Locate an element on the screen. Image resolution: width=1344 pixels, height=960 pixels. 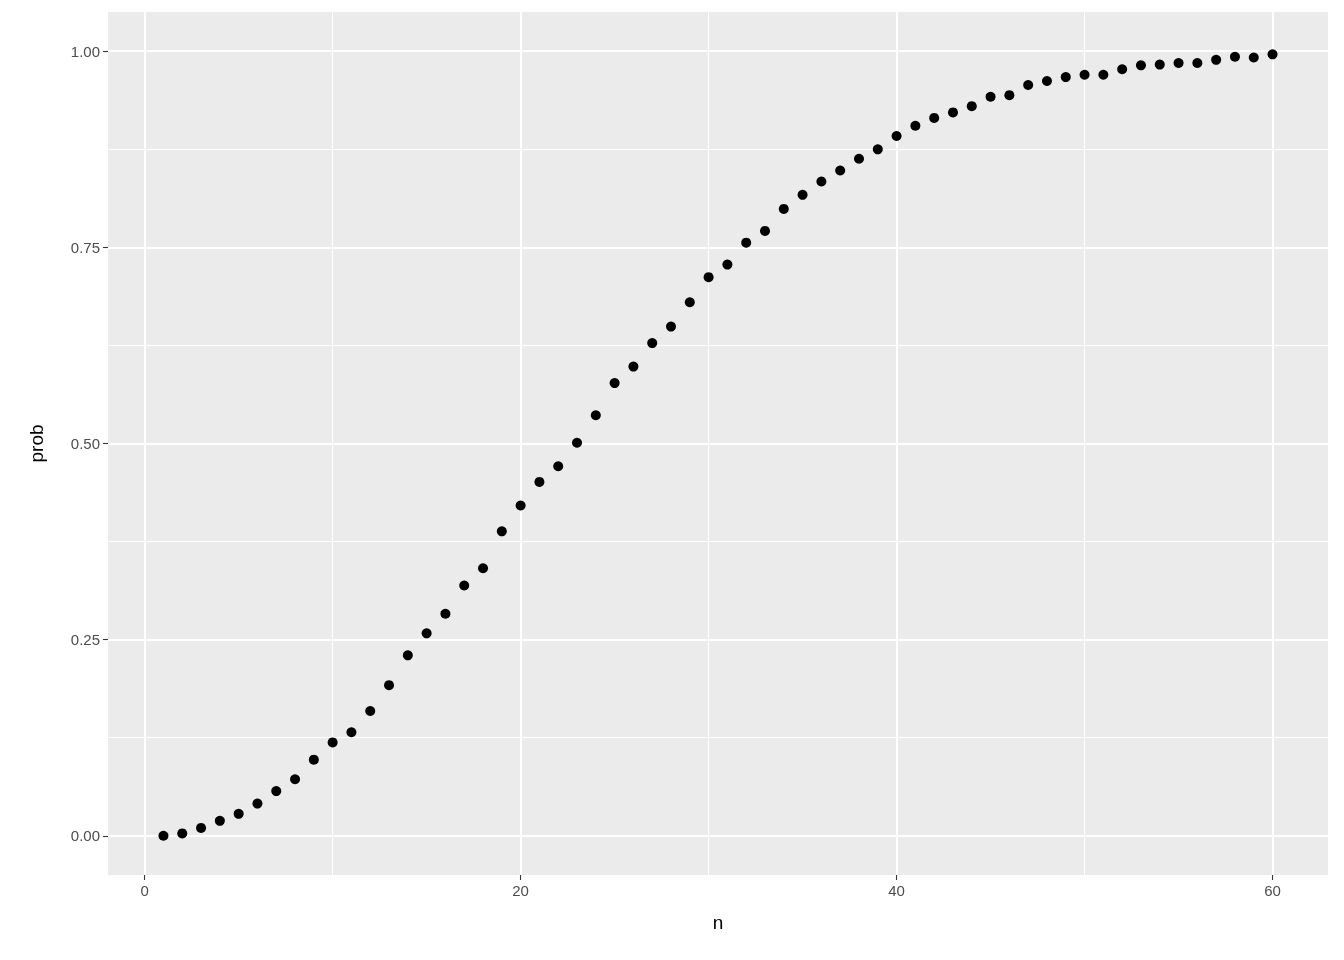
x-tick-label: 40 is located at coordinates (896, 890).